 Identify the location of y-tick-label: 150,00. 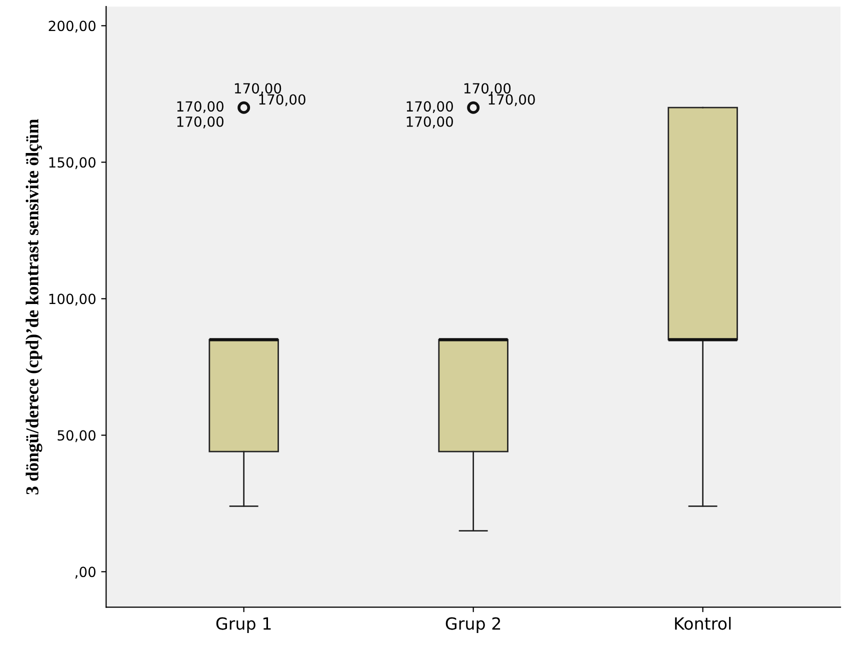
(72, 163).